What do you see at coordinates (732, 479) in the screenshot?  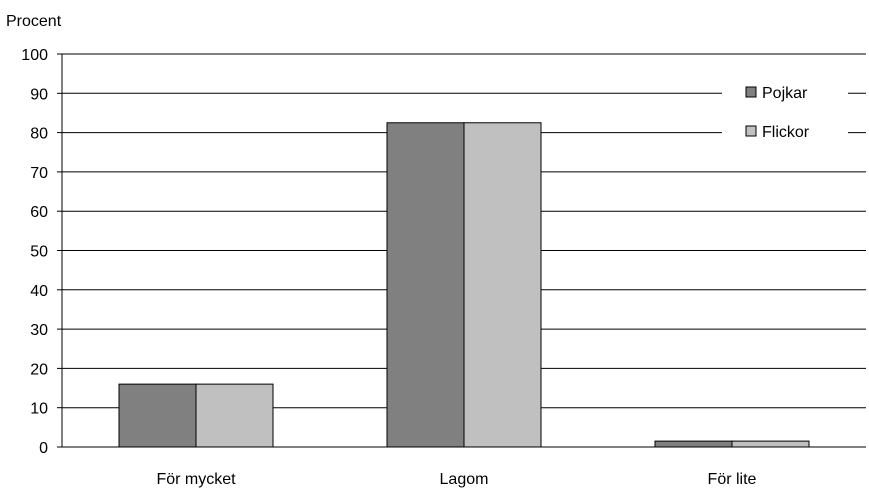 I see `x-category-label: För lite` at bounding box center [732, 479].